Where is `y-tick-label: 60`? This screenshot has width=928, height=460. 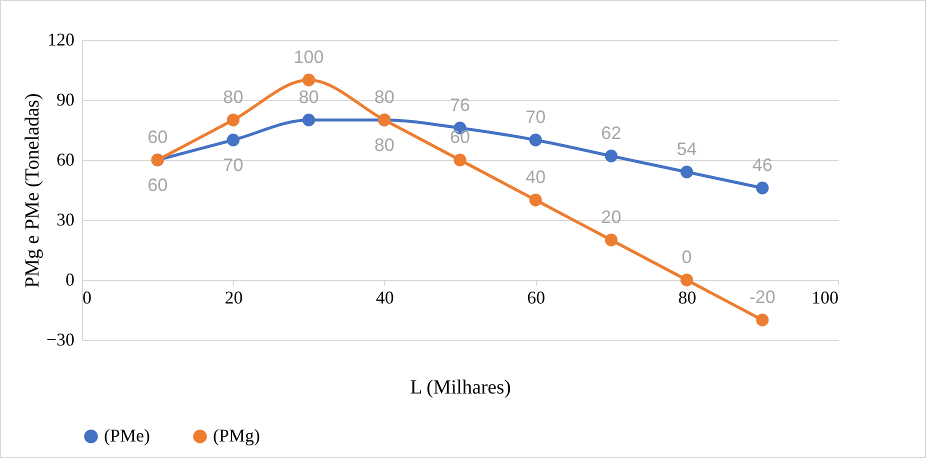
y-tick-label: 60 is located at coordinates (65, 160).